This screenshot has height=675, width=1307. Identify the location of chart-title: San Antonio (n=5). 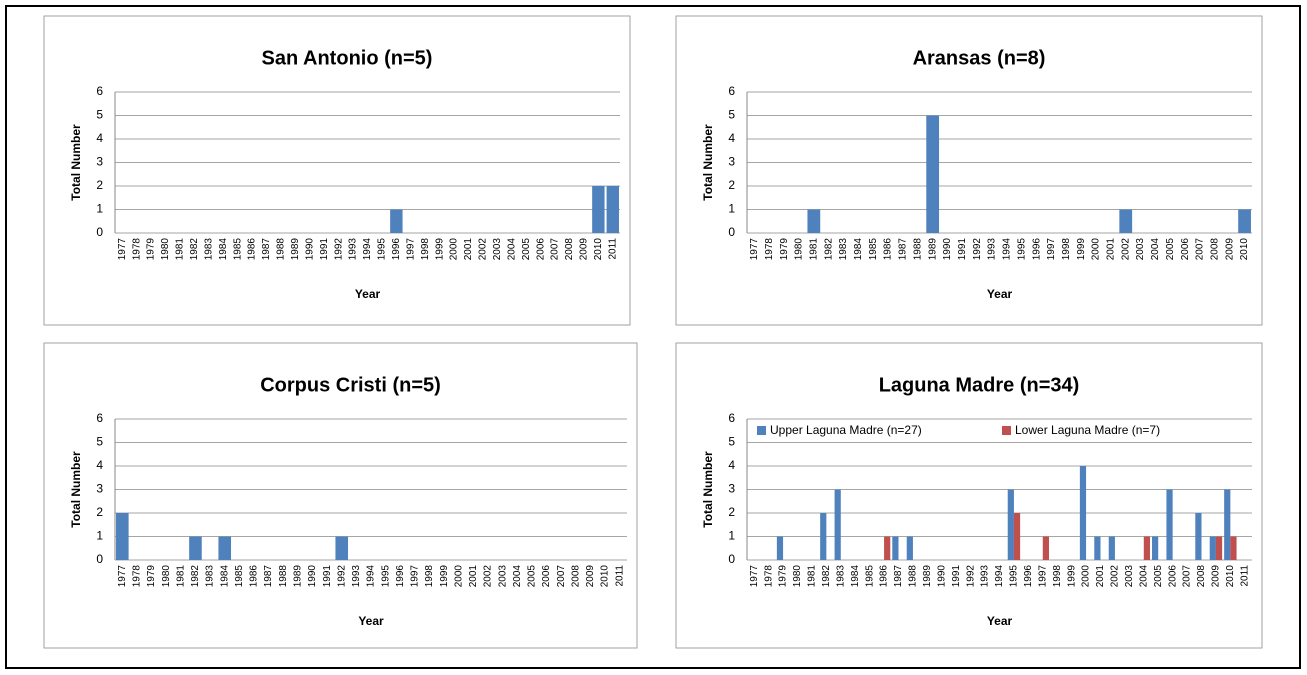
(347, 58).